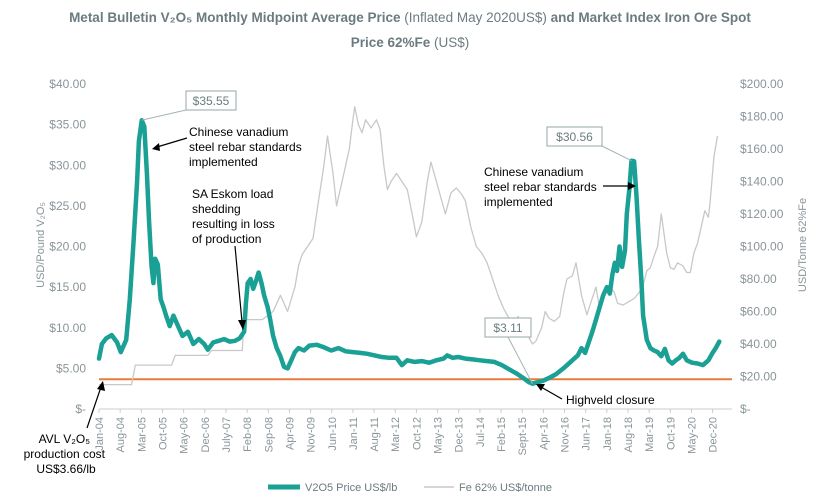 This screenshot has height=499, width=820. I want to click on x-tick-label: Oct-05, so click(163, 433).